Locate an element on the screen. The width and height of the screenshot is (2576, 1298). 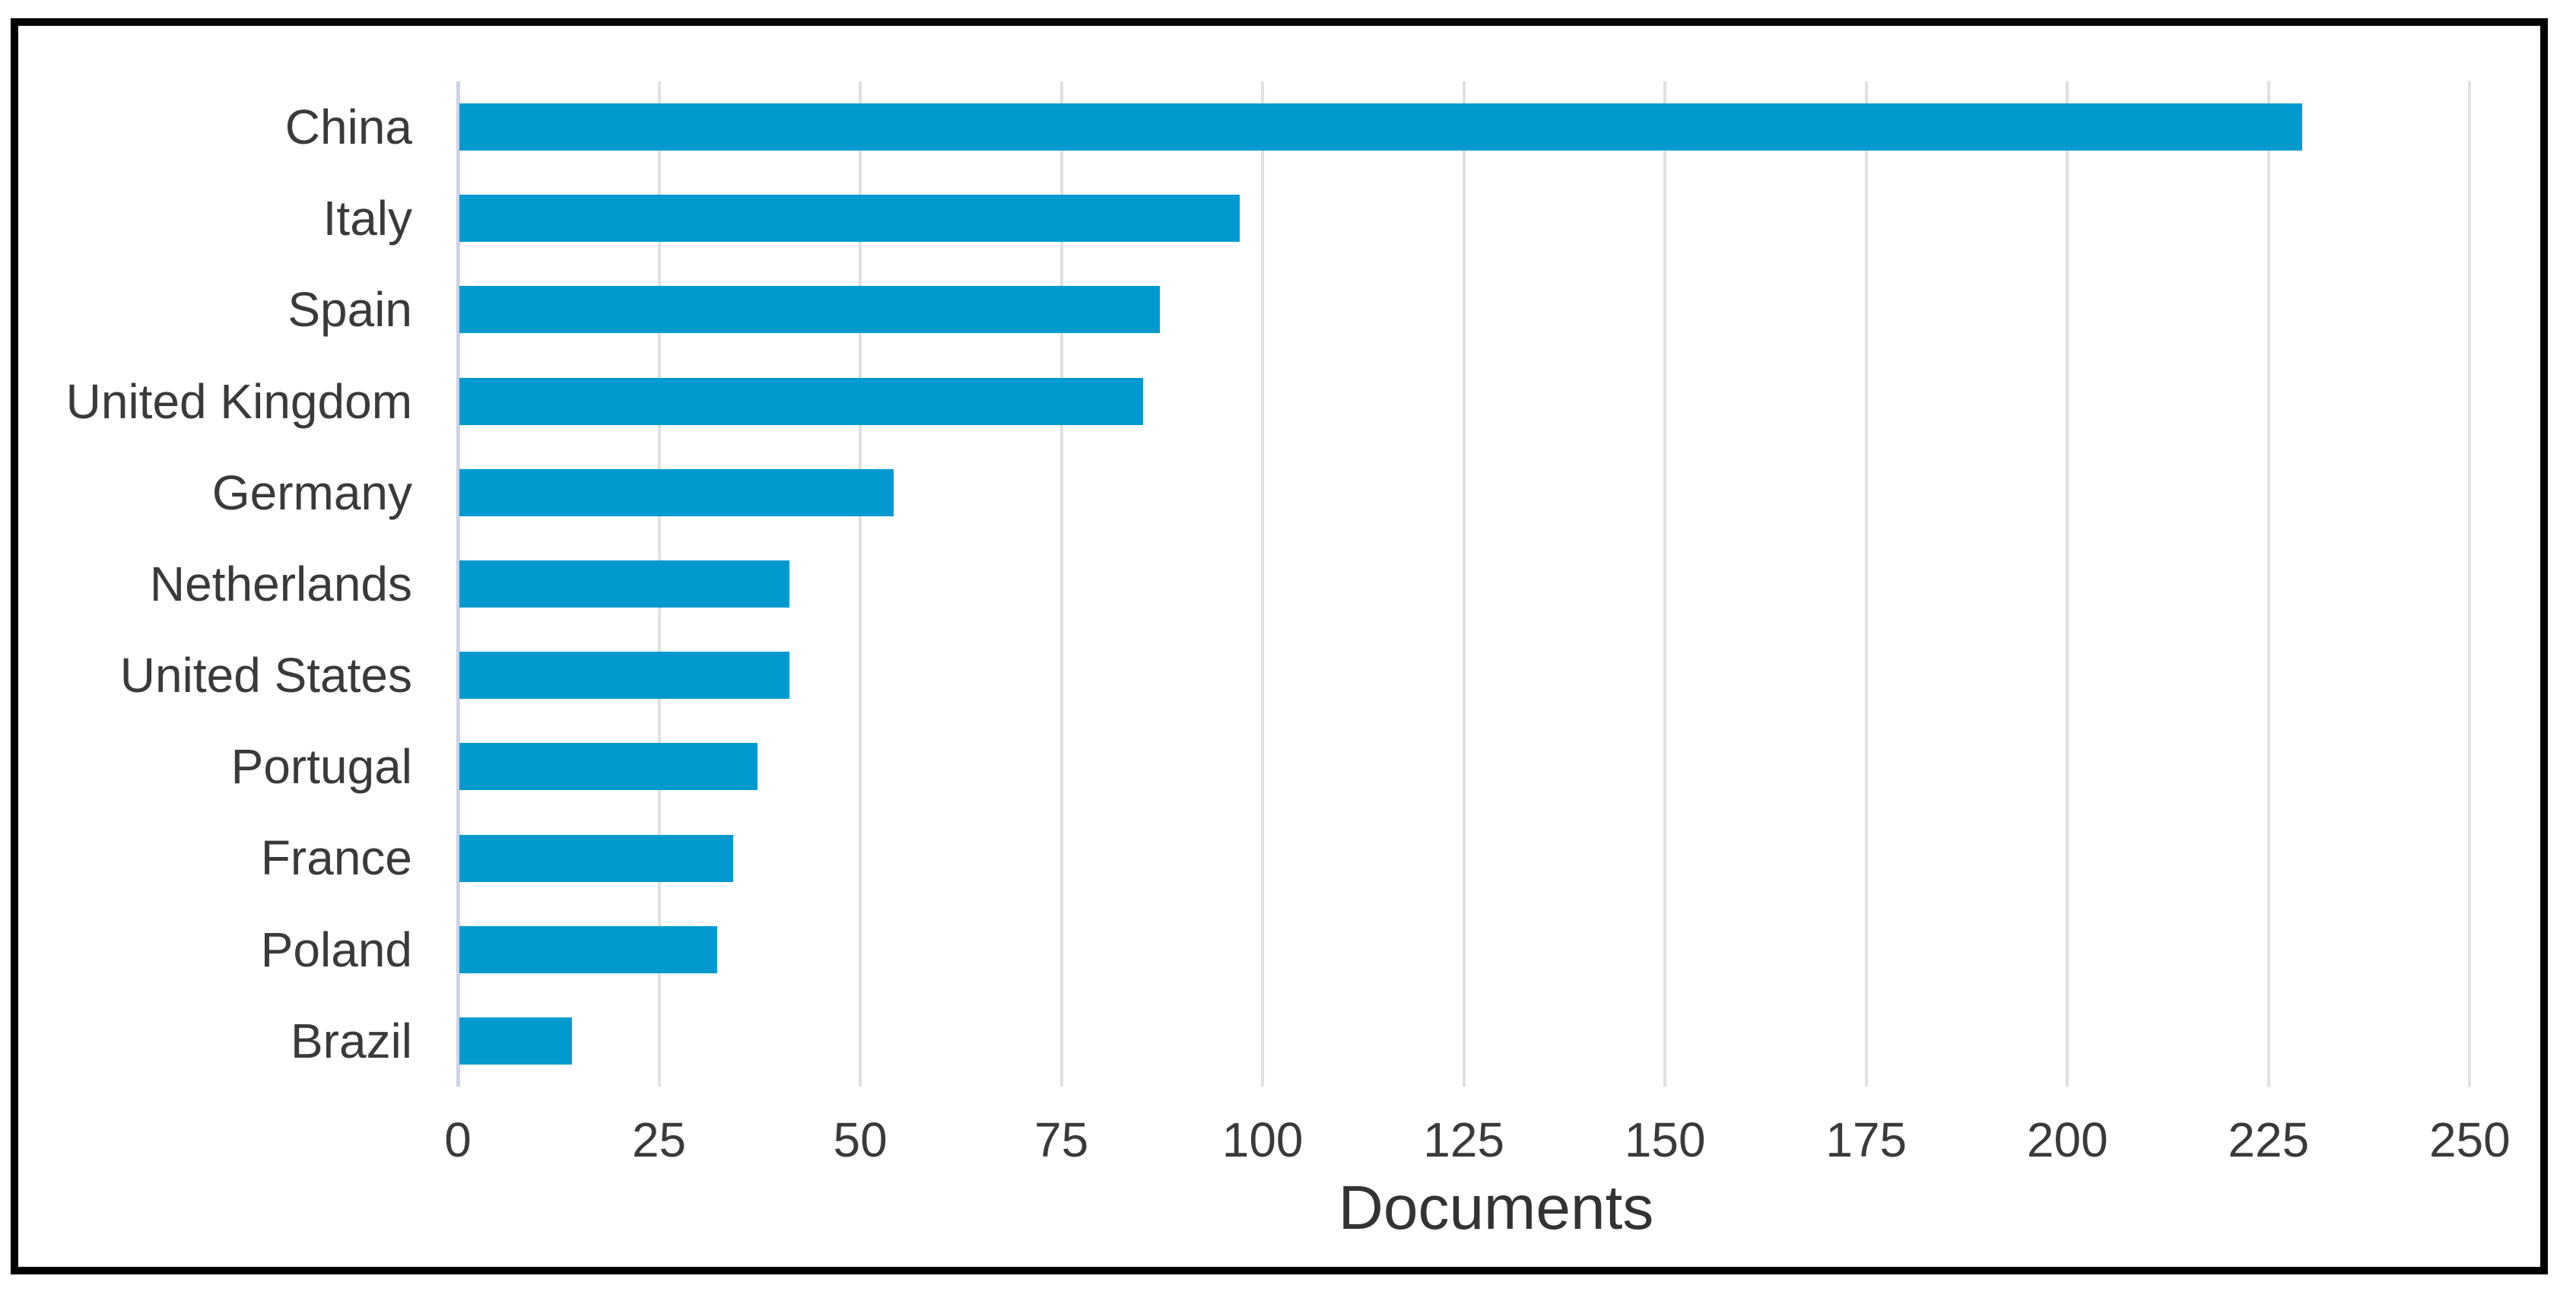
x-axis-title: Documents is located at coordinates (1496, 1207).